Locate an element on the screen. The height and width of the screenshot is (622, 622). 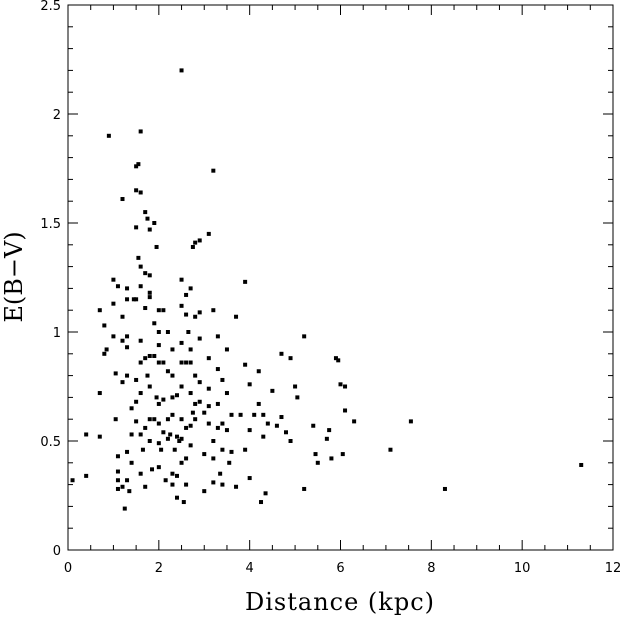
x-tick-label: 8 is located at coordinates (431, 568).